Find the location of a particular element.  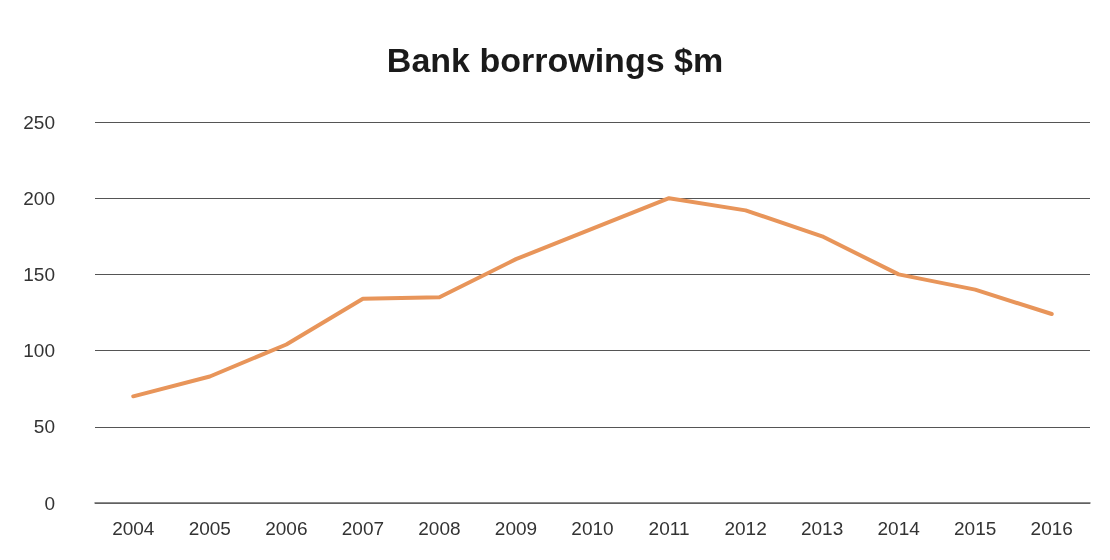

x-tick-label: 2011 is located at coordinates (669, 528).